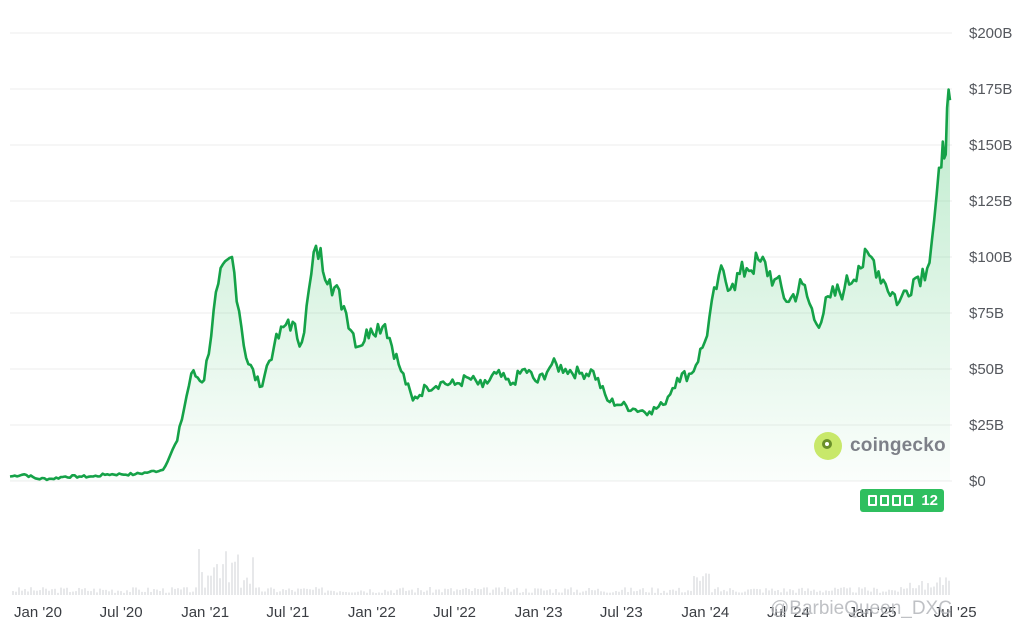 The height and width of the screenshot is (637, 1033). Describe the element at coordinates (902, 500) in the screenshot. I see `events-badge: 12` at that location.